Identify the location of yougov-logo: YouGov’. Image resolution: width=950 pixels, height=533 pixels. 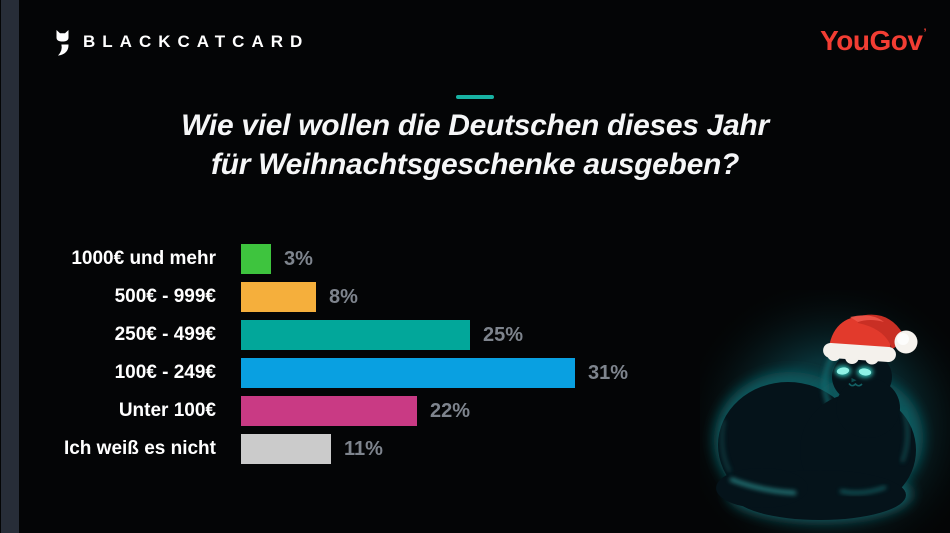
(873, 41).